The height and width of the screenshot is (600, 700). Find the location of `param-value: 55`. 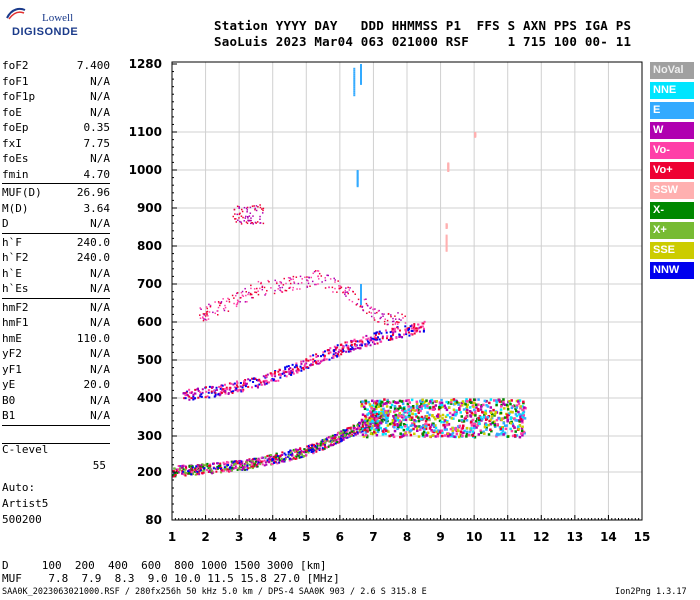

param-value: 55 is located at coordinates (99, 465).